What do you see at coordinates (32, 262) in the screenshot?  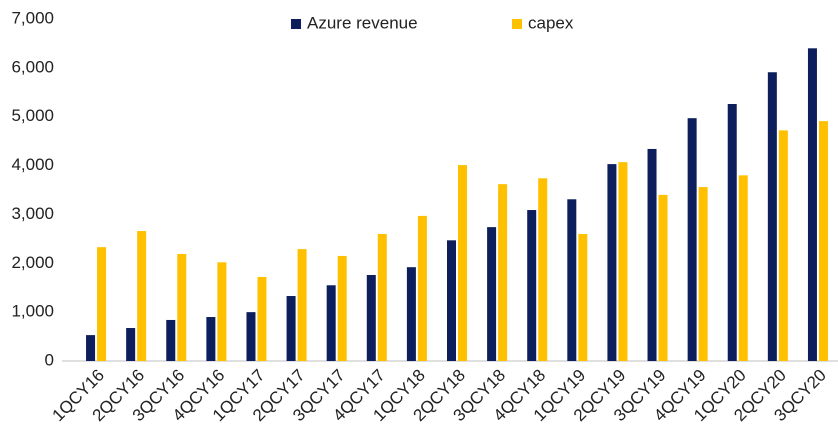 I see `y-tick-label: 2,000` at bounding box center [32, 262].